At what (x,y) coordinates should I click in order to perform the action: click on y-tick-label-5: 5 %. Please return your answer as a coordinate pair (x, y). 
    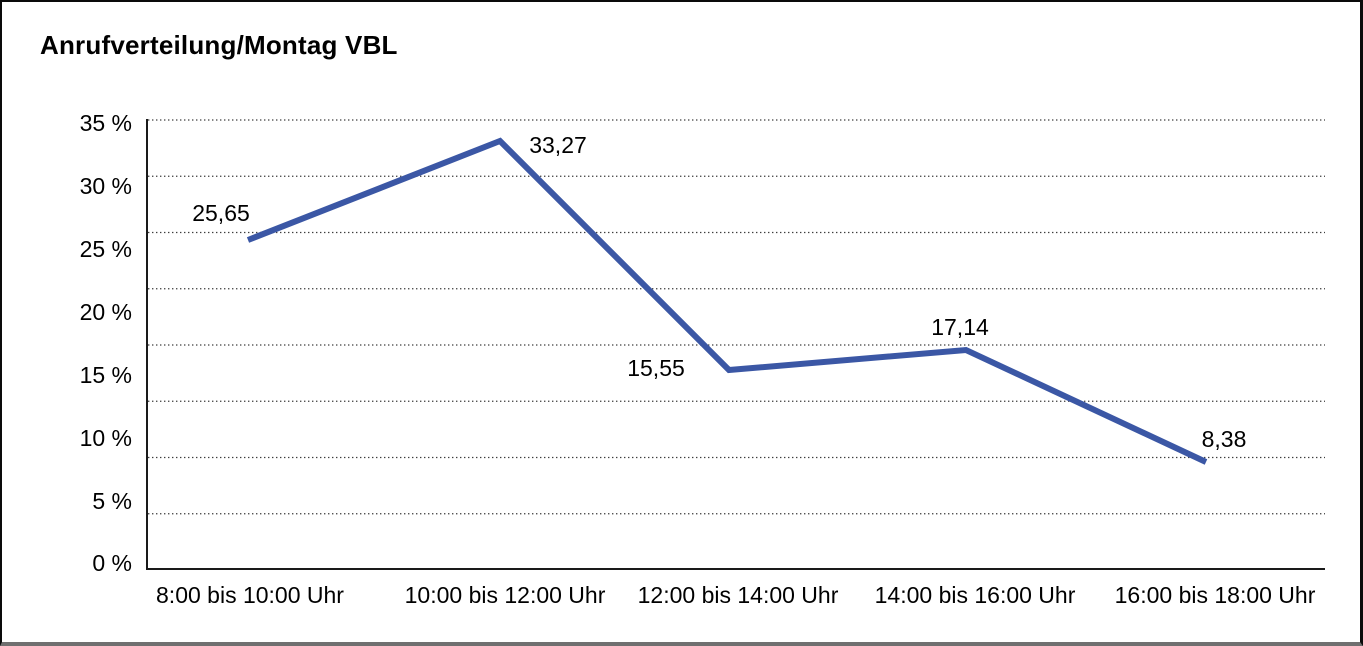
    Looking at the image, I should click on (112, 501).